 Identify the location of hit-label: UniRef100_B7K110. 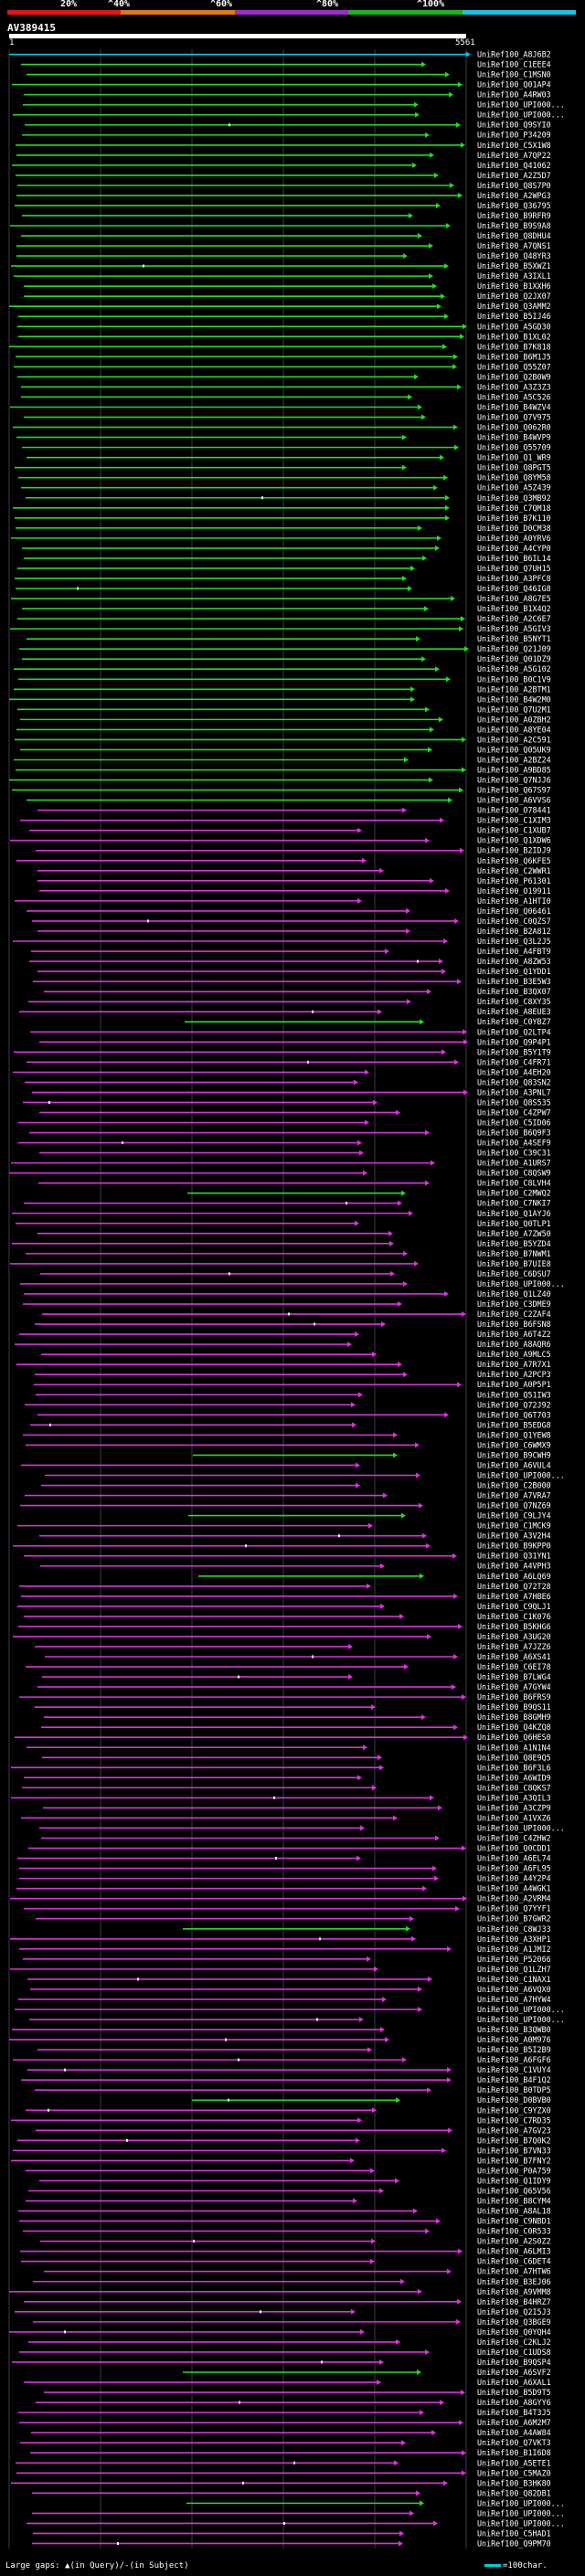
(514, 518).